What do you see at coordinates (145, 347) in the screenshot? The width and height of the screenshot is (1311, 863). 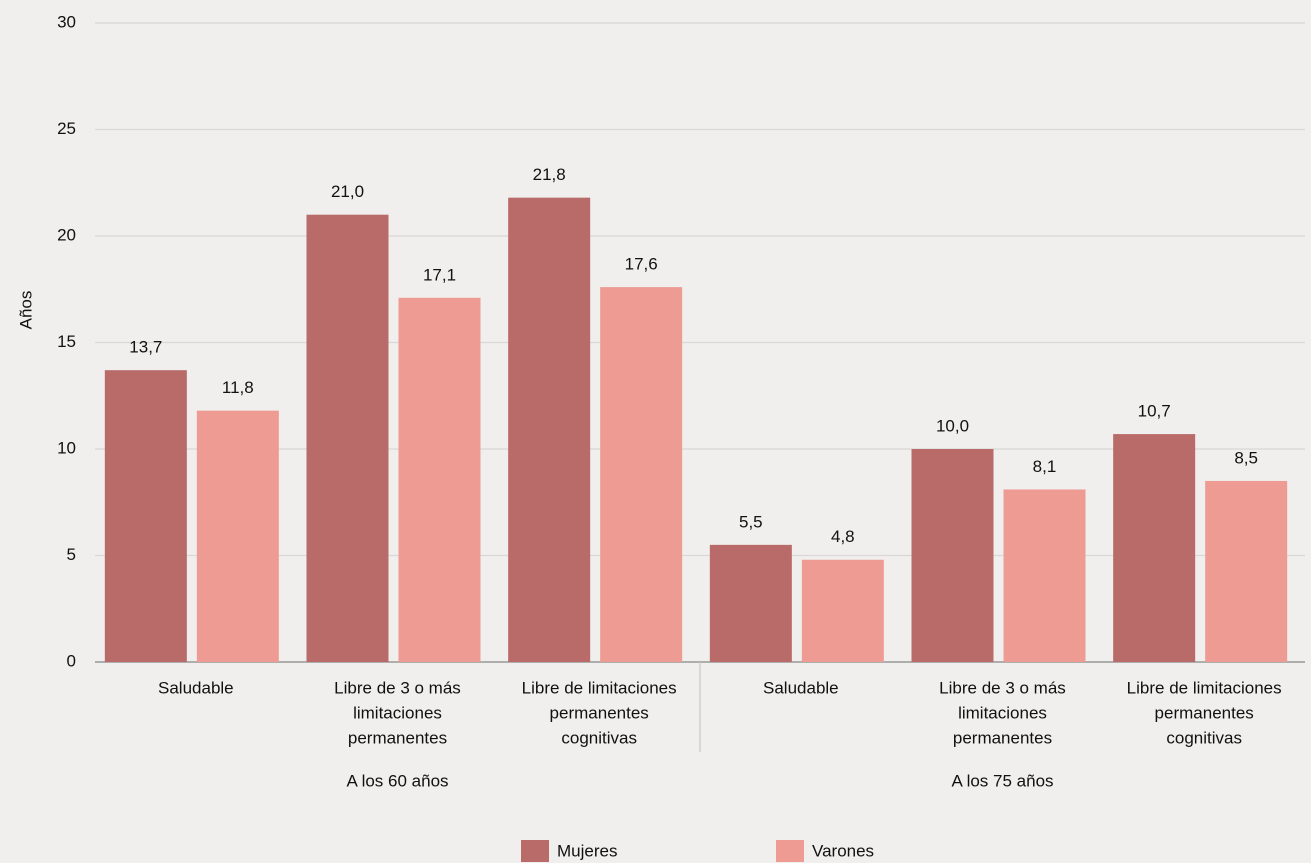 I see `value-label: 13,7` at bounding box center [145, 347].